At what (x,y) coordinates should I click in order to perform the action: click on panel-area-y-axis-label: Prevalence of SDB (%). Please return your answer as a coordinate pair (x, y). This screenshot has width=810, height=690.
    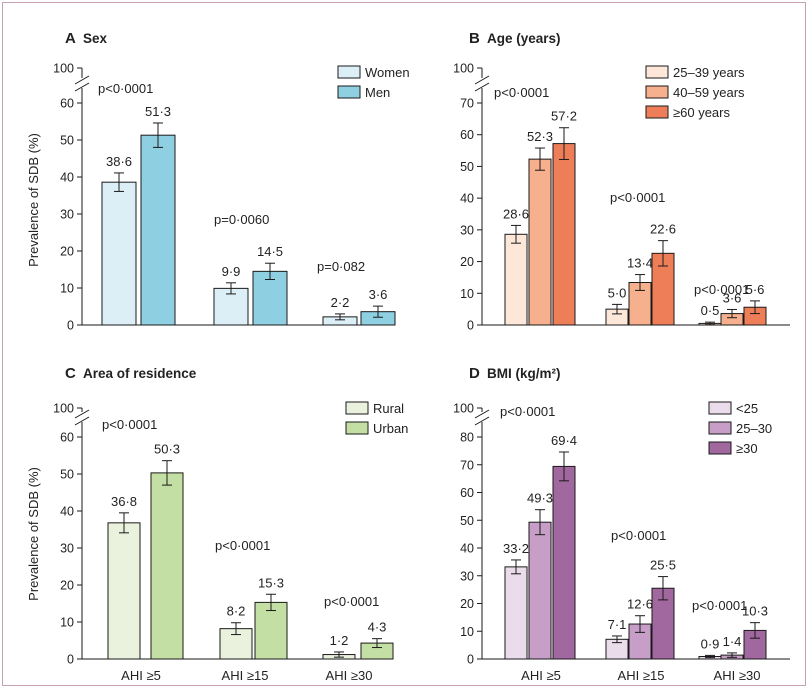
    Looking at the image, I should click on (33, 534).